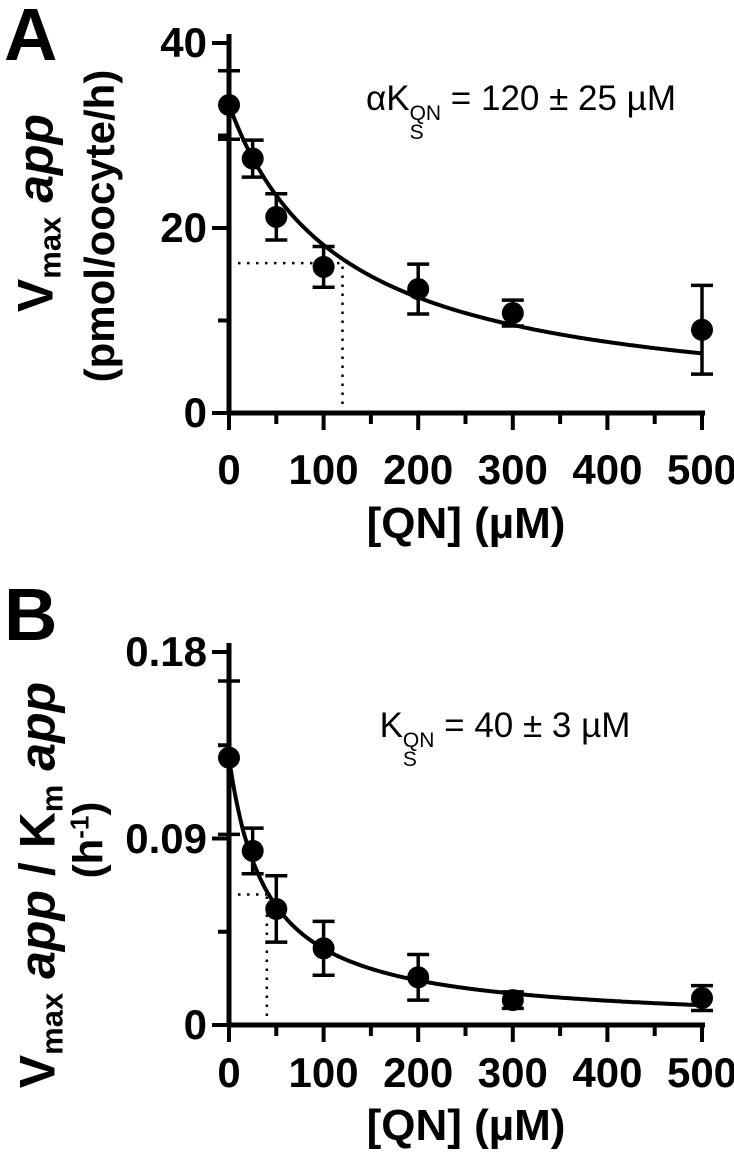  I want to click on panel-a-x-tick-label: 200, so click(418, 469).